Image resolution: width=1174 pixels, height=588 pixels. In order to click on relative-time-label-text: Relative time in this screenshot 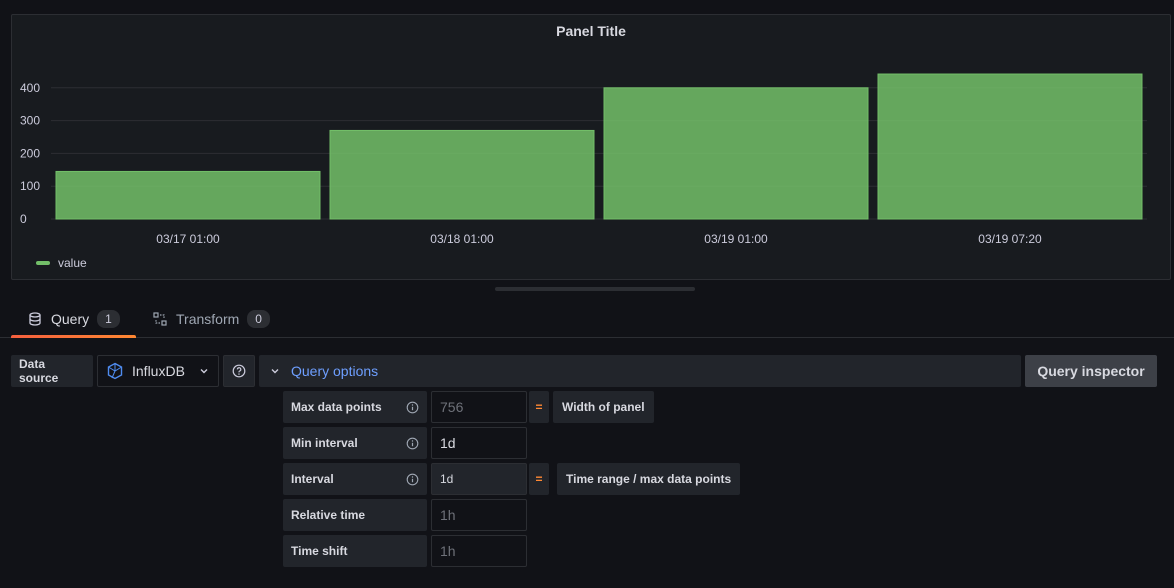, I will do `click(328, 515)`.